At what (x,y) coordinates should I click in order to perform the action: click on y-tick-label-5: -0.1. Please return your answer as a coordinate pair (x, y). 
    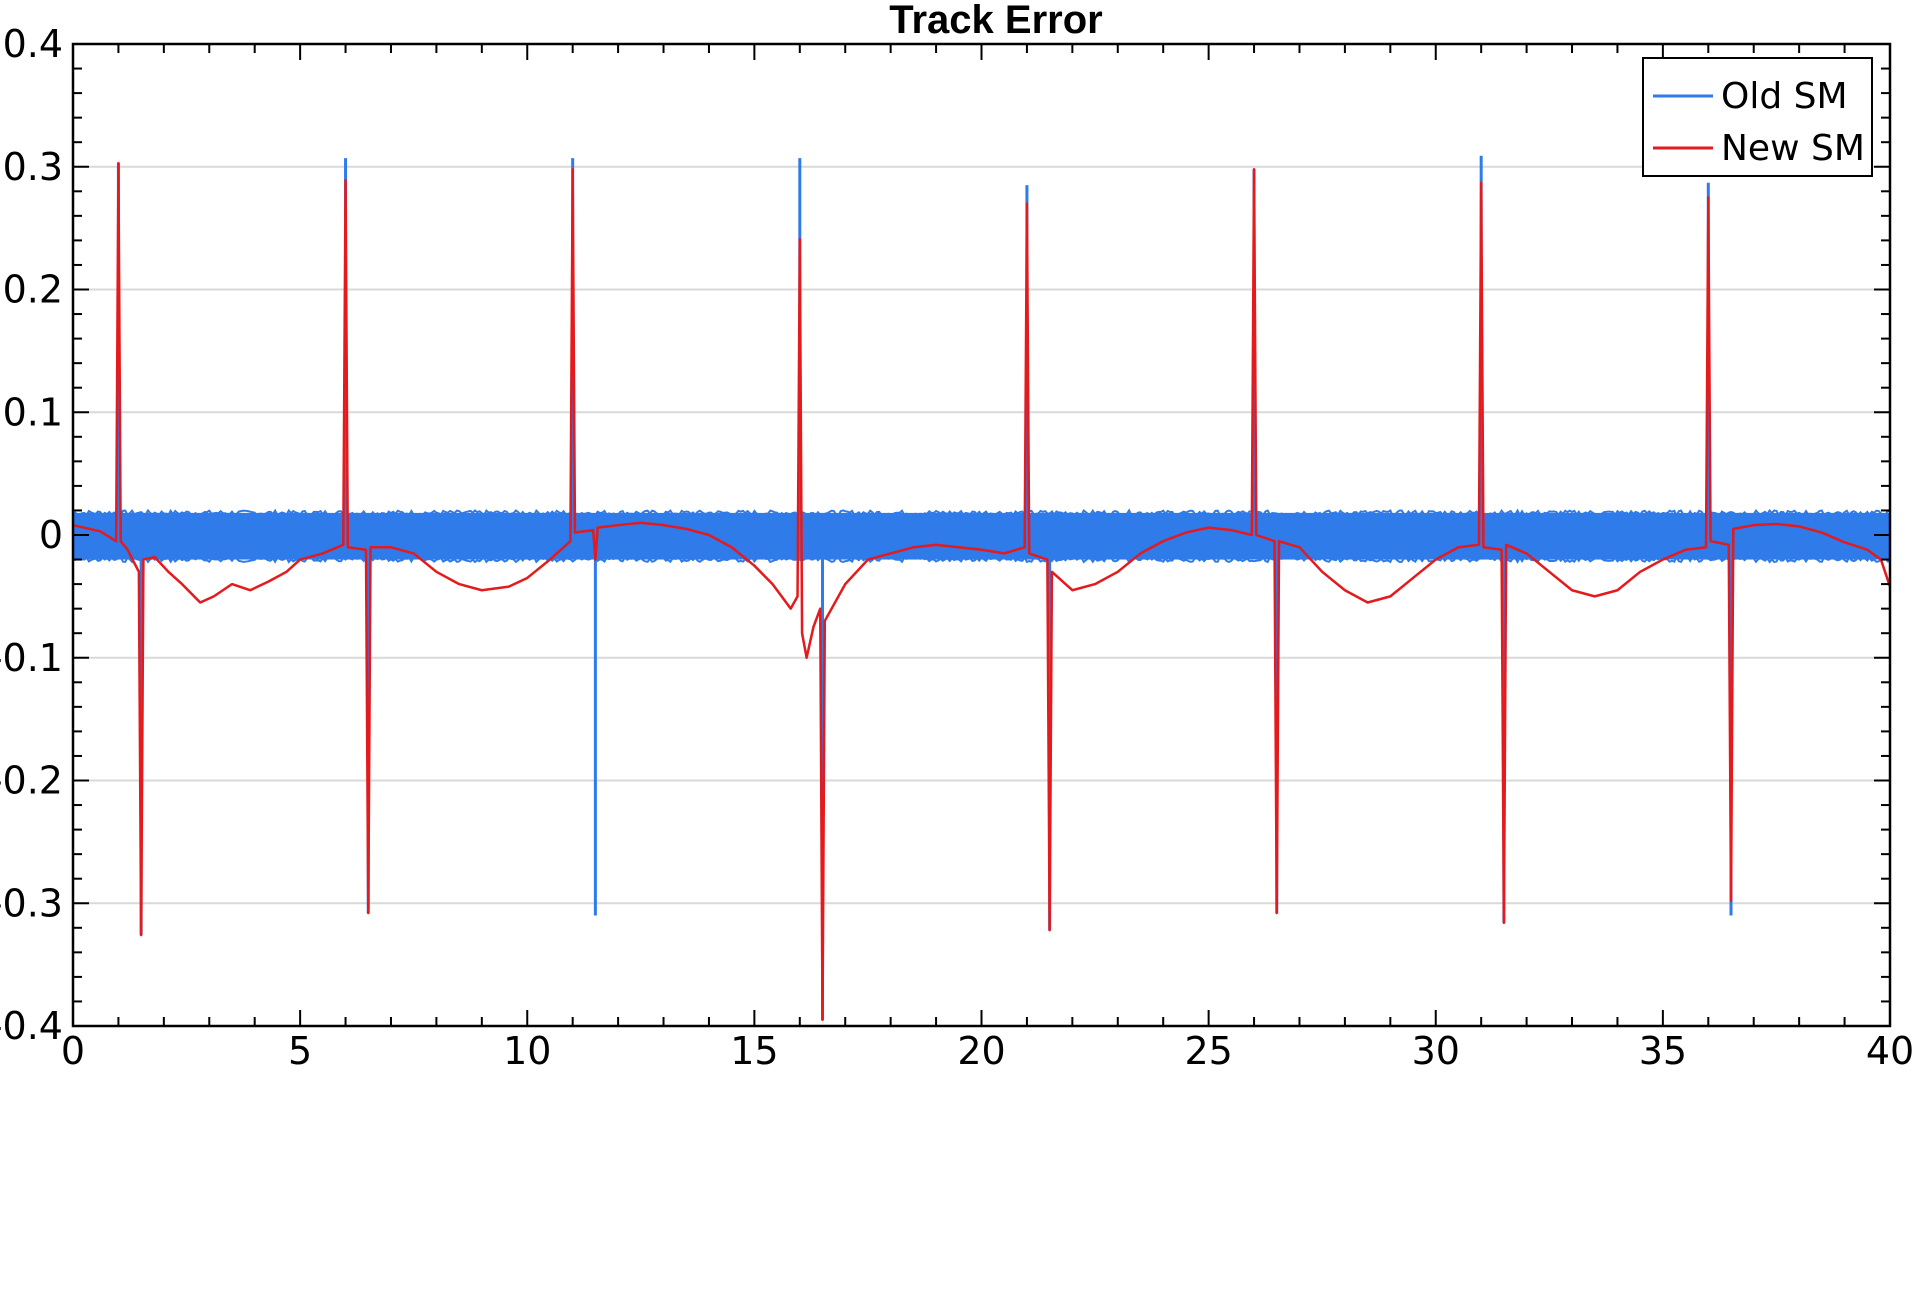
    Looking at the image, I should click on (31, 658).